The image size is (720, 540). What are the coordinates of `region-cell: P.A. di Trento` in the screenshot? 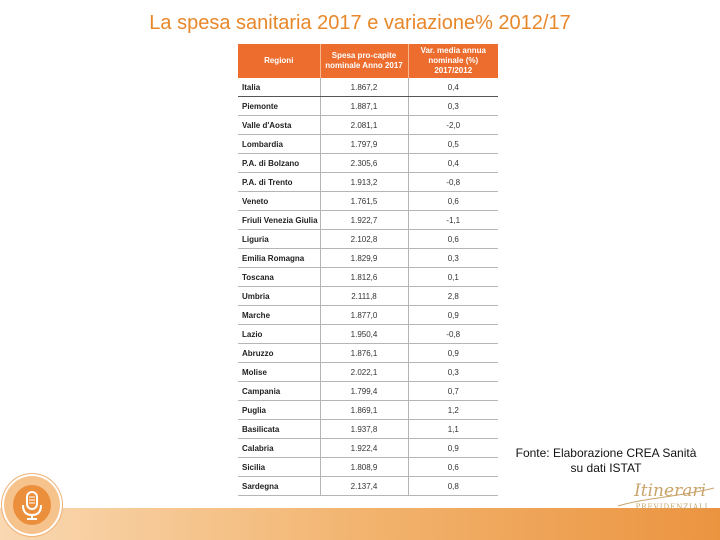 It's located at (279, 182).